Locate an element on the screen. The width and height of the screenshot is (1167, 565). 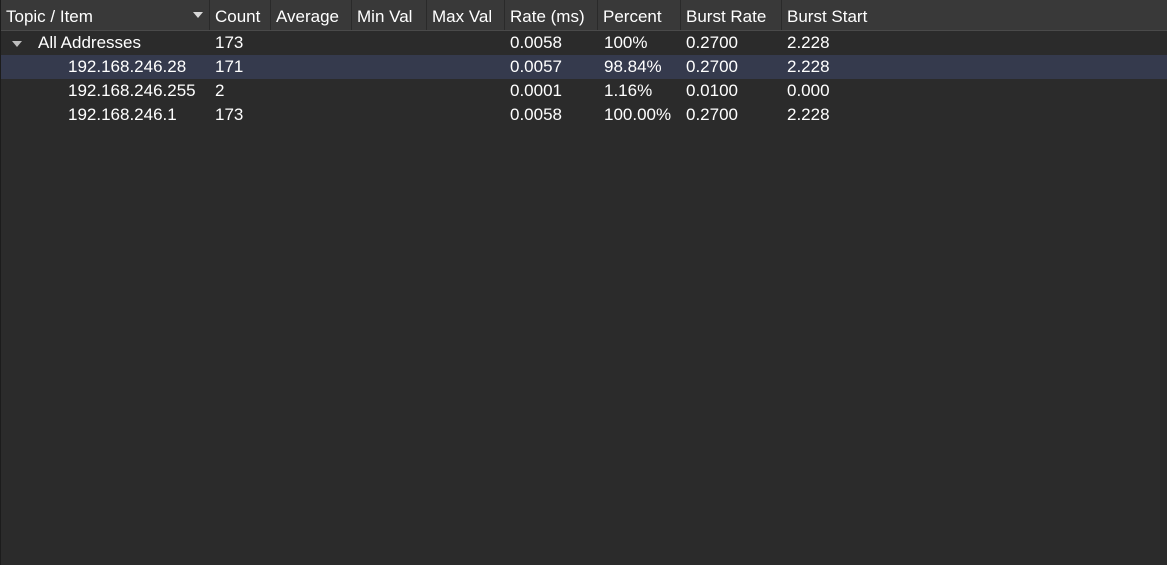
column-header-rate: Rate (ms) is located at coordinates (551, 15).